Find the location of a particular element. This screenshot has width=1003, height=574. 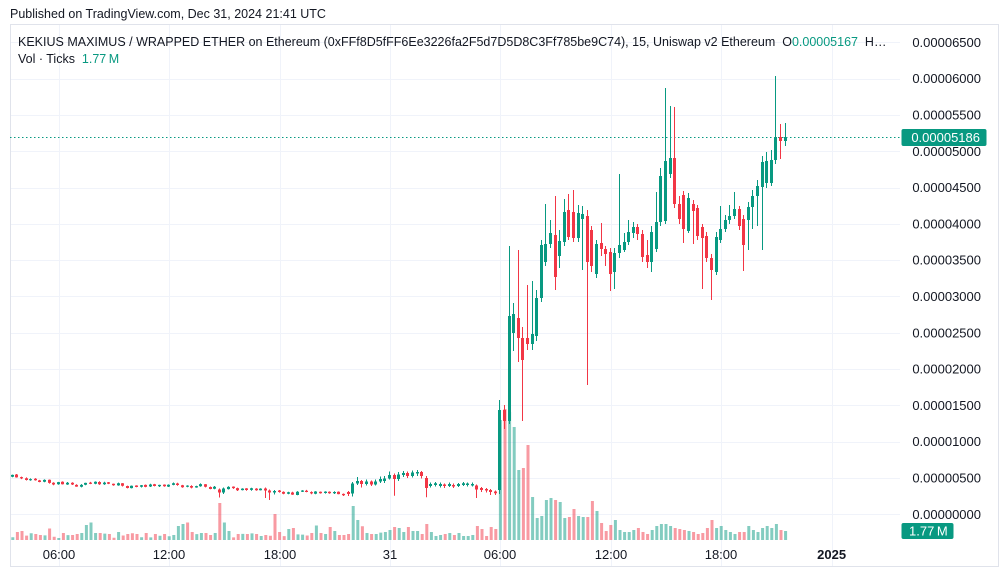

svg-text: 0.00005500 is located at coordinates (946, 115).